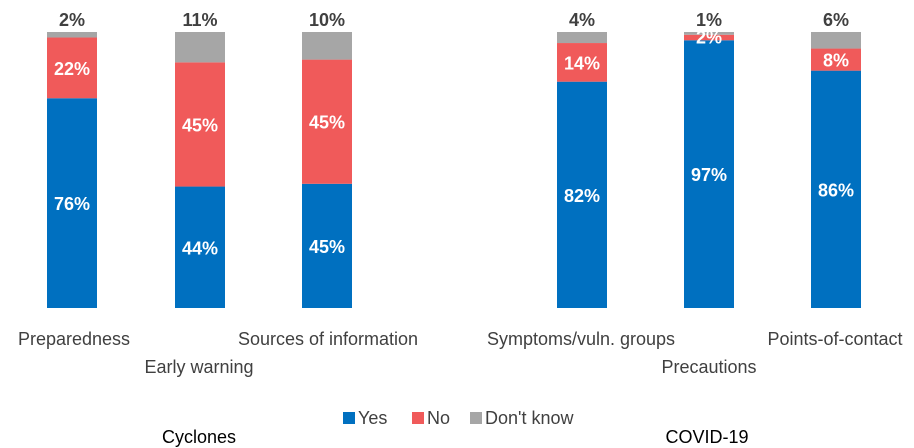 The height and width of the screenshot is (448, 914). I want to click on bar-no-sources-of-information, so click(327, 121).